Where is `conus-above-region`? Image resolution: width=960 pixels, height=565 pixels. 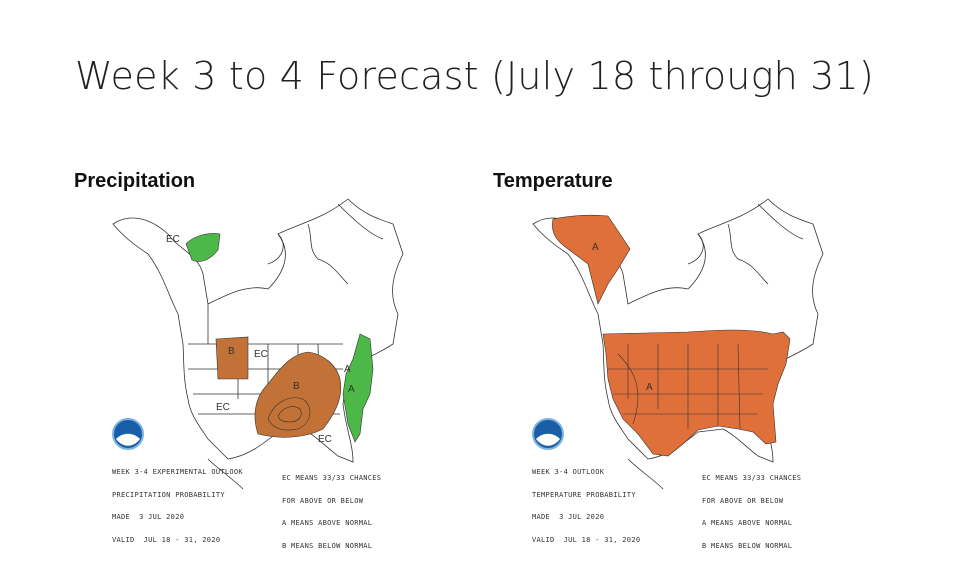
conus-above-region is located at coordinates (696, 393).